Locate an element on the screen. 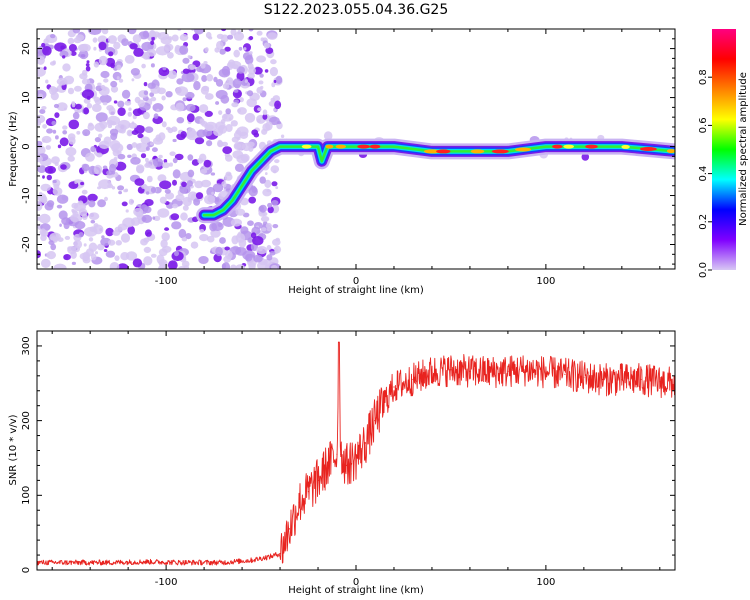 The image size is (750, 600). figure-title: S122.2023.055.04.36.G25 is located at coordinates (356, 10).